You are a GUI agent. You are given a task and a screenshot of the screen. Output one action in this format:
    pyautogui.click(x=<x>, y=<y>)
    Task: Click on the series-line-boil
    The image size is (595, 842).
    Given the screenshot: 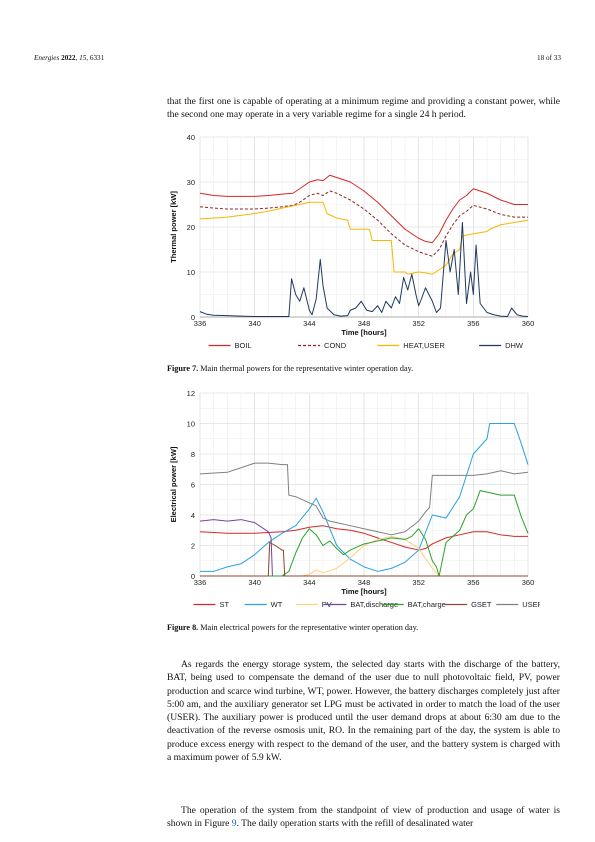 What is the action you would take?
    pyautogui.click(x=363, y=209)
    